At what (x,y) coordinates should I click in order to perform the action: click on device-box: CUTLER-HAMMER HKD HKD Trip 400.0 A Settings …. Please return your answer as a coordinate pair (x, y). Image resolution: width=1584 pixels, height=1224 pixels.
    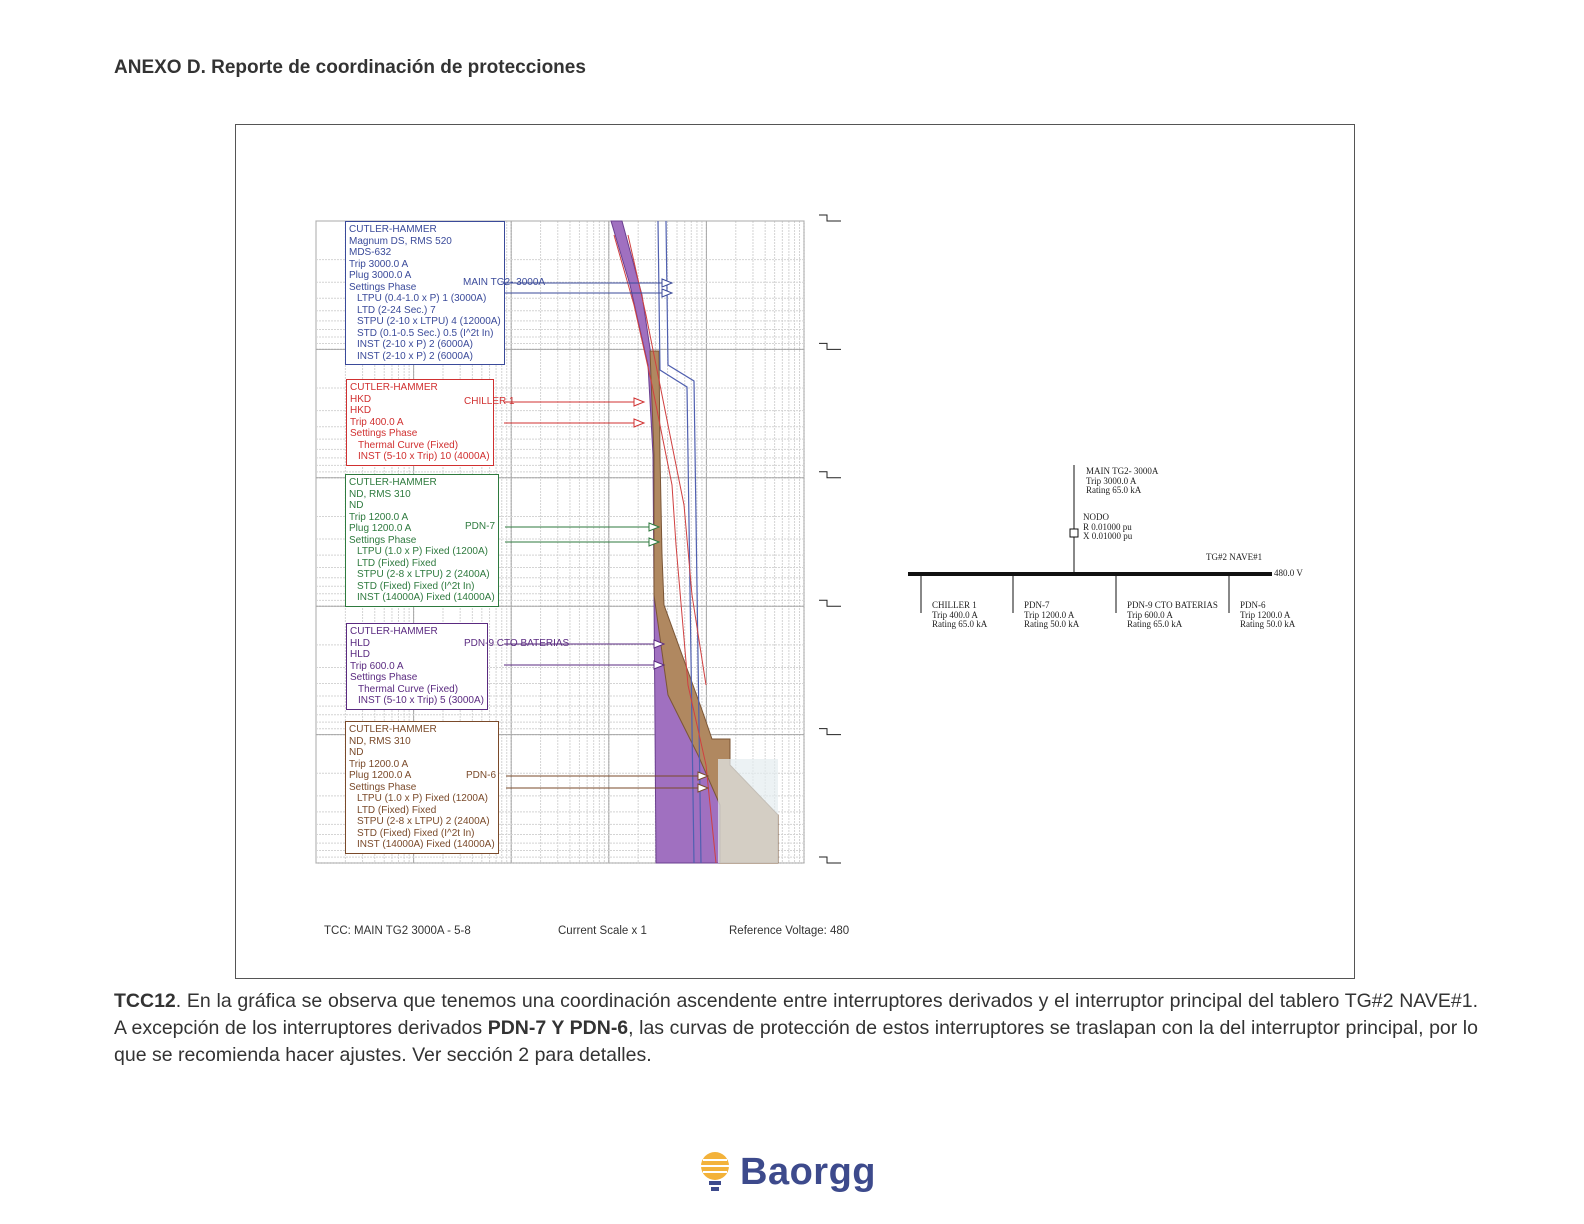
    Looking at the image, I should click on (420, 422).